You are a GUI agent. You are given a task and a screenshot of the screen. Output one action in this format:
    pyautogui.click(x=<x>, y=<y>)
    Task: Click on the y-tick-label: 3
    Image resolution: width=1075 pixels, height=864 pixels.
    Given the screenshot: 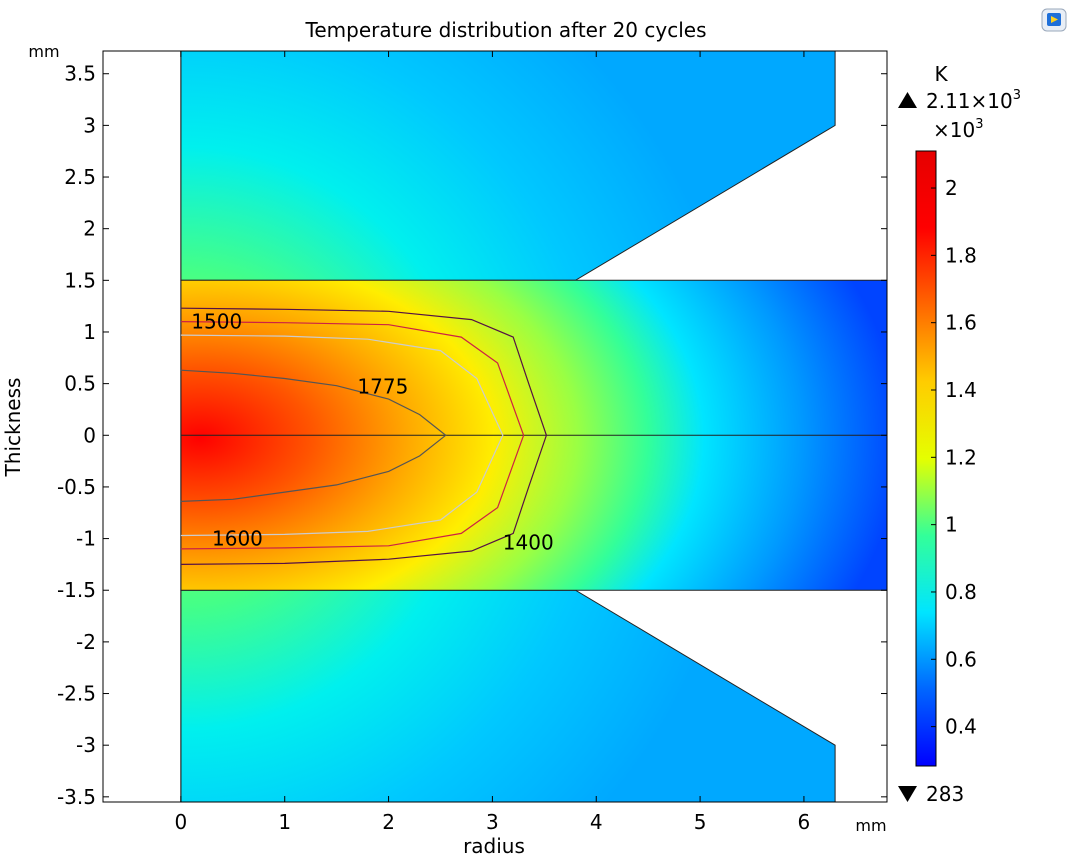 What is the action you would take?
    pyautogui.click(x=89, y=125)
    